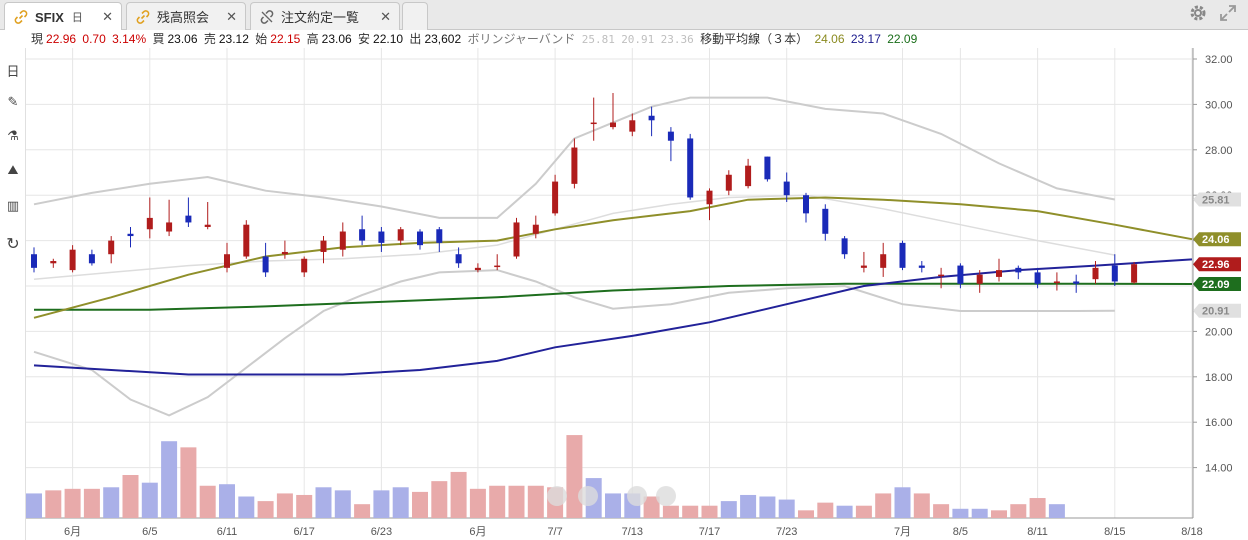 This screenshot has height=540, width=1248. I want to click on x-tick-label: 6/23, so click(381, 532).